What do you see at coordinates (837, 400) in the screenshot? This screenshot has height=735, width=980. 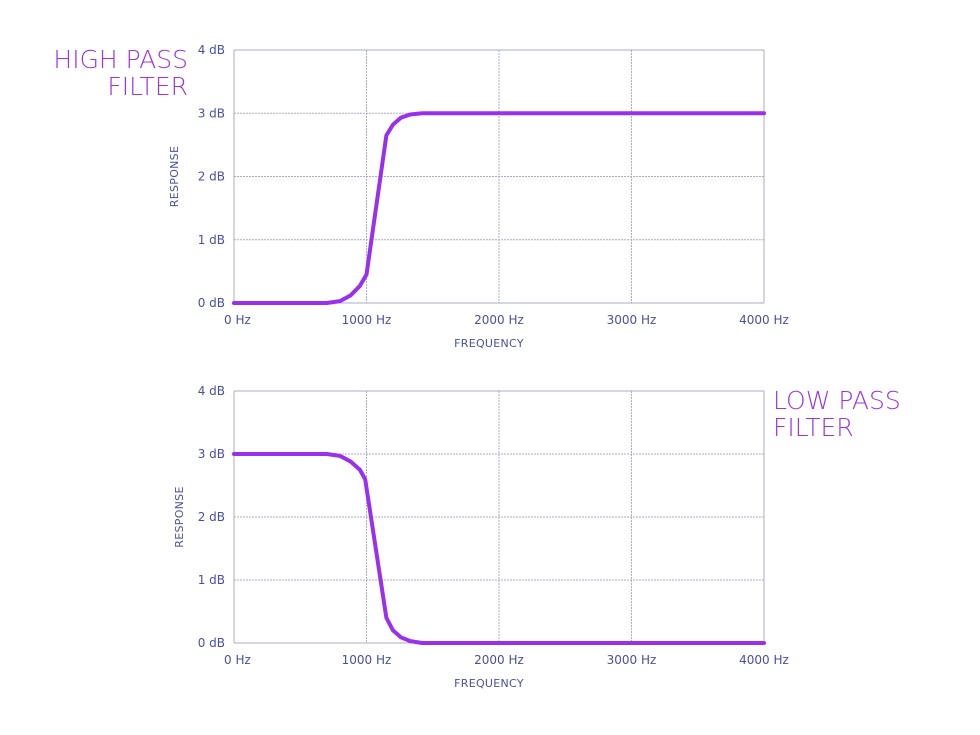 I see `title-line: LOW PASS` at bounding box center [837, 400].